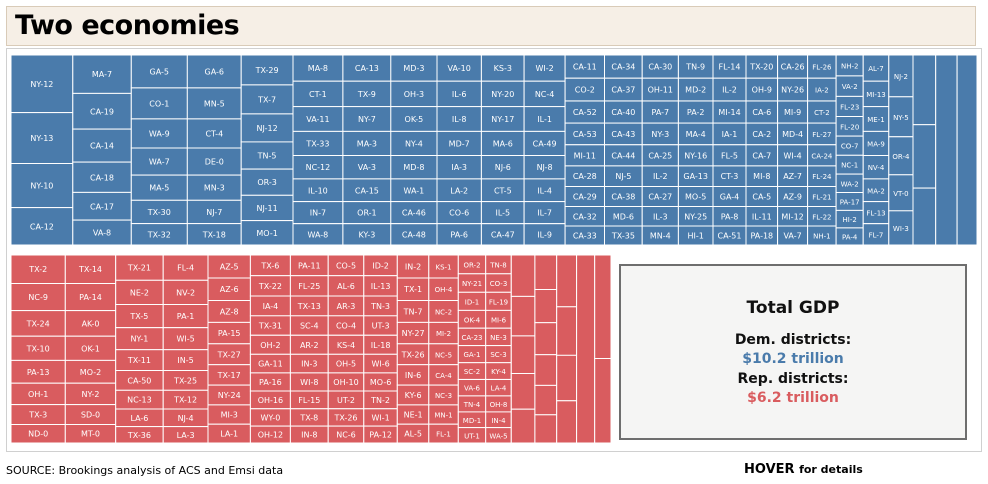  What do you see at coordinates (793, 134) in the screenshot?
I see `treemap-cell: MD-4` at bounding box center [793, 134].